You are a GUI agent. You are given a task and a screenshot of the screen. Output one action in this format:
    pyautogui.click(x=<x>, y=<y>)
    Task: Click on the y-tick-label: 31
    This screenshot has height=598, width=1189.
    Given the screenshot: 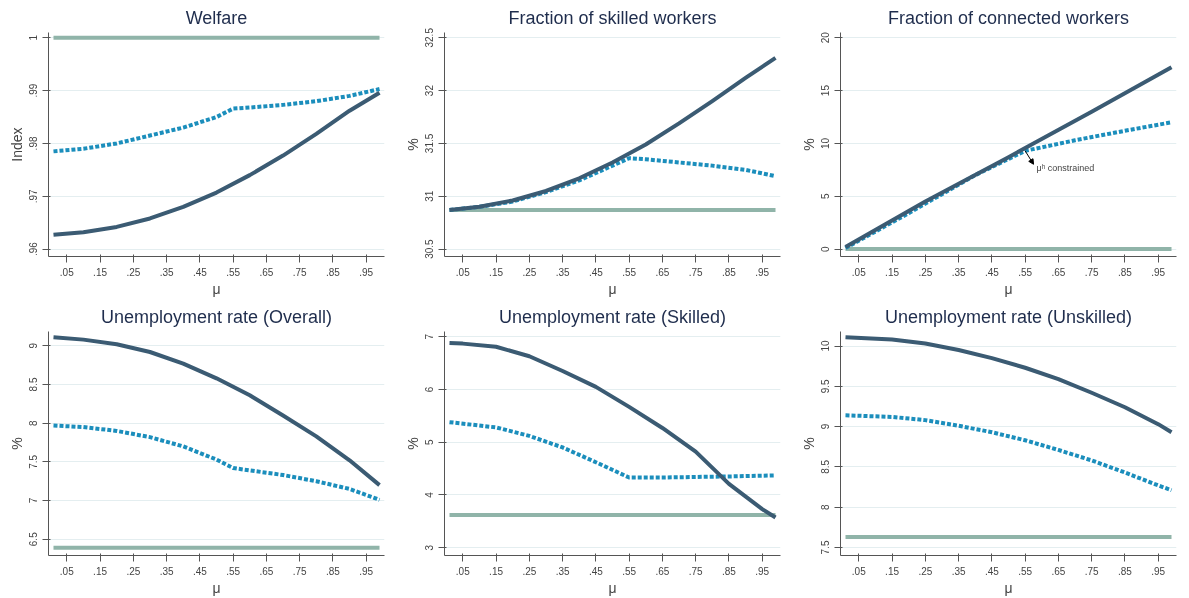 What is the action you would take?
    pyautogui.click(x=430, y=196)
    